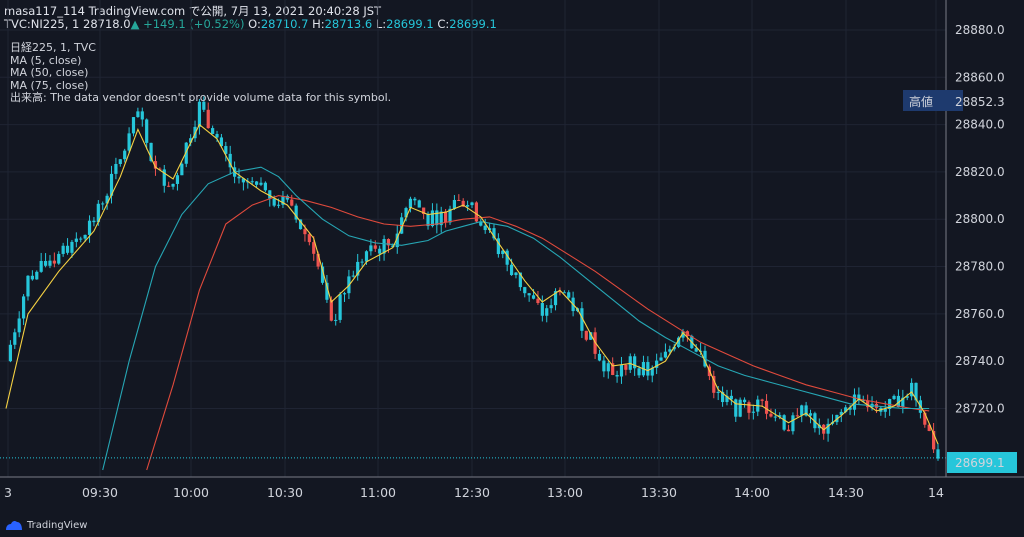 This screenshot has width=1024, height=537. What do you see at coordinates (565, 492) in the screenshot?
I see `time-tick-label: 13:00` at bounding box center [565, 492].